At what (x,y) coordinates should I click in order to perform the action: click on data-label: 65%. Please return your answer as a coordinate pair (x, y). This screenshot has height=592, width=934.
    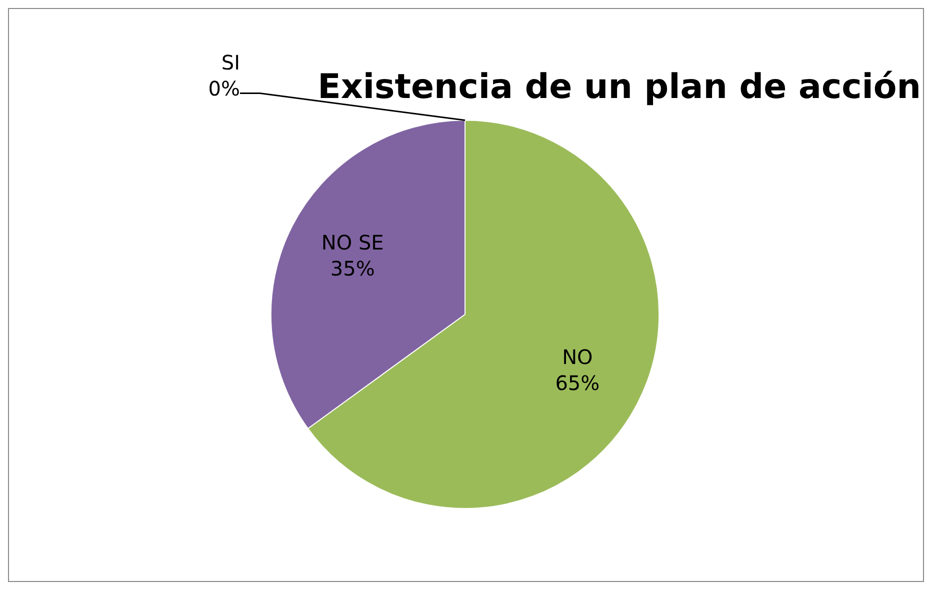
    Looking at the image, I should click on (577, 382).